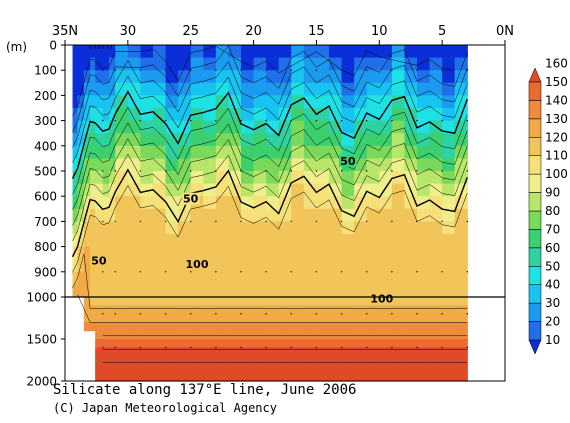  I want to click on colorbar-label: 130, so click(556, 119).